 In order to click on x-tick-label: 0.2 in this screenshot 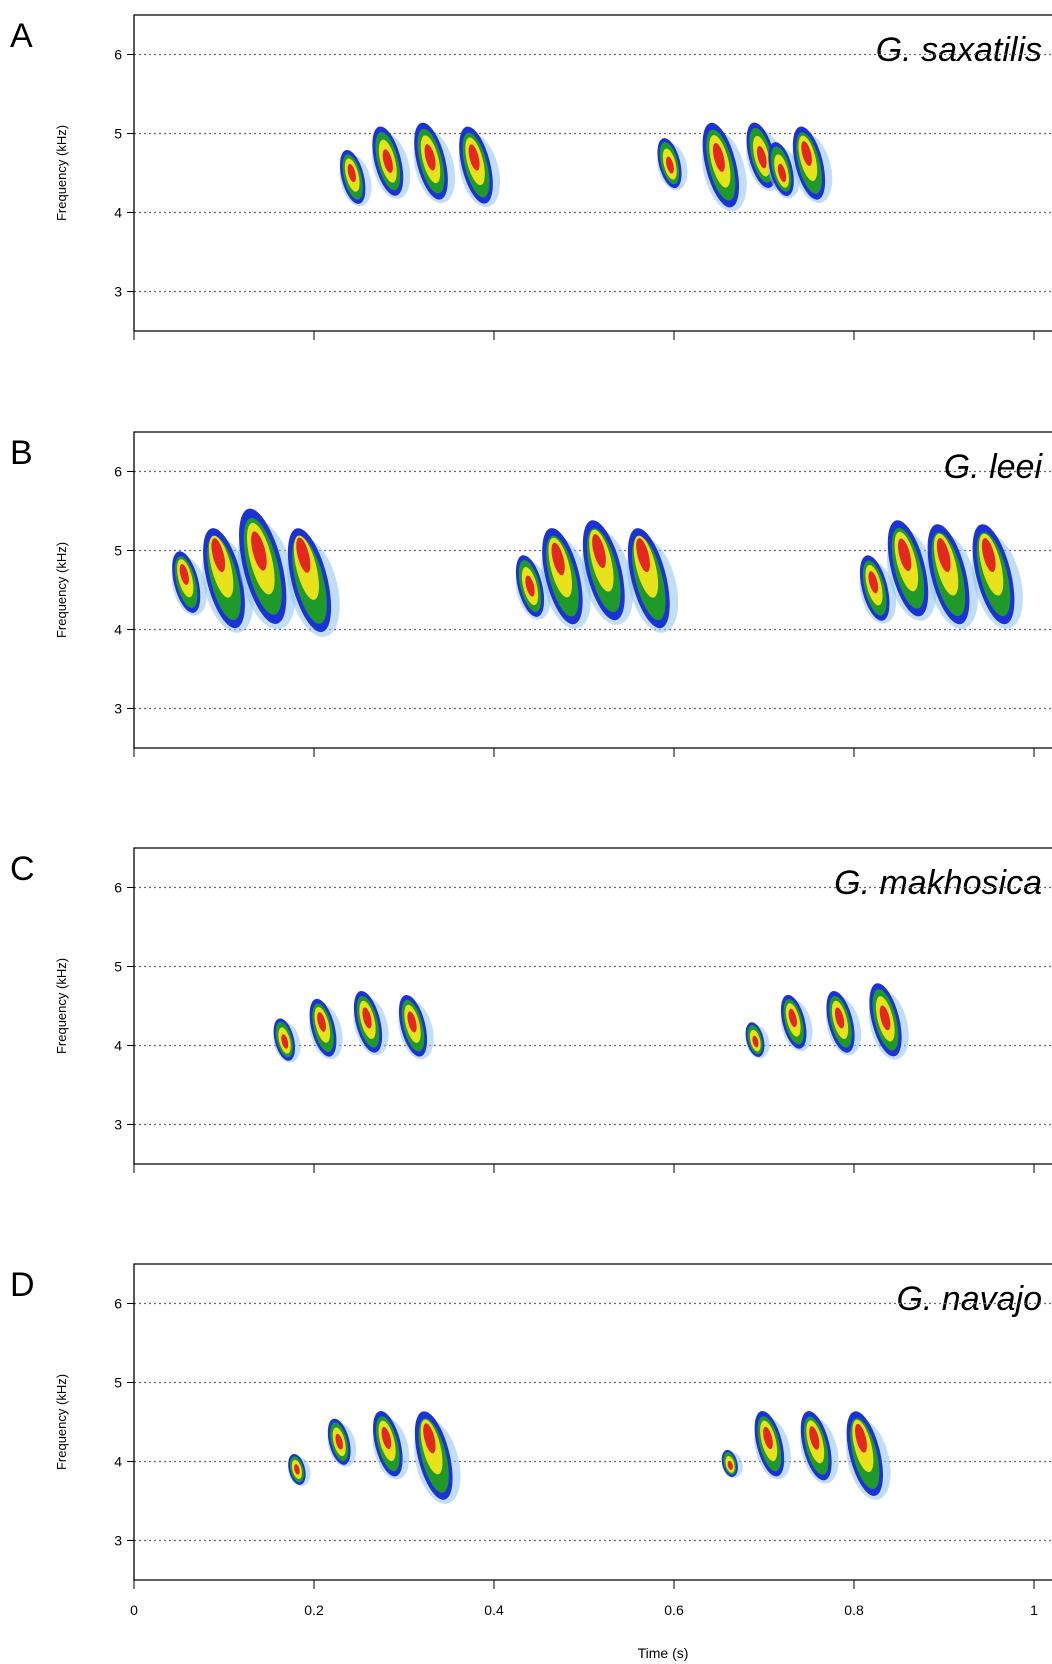, I will do `click(314, 1610)`.